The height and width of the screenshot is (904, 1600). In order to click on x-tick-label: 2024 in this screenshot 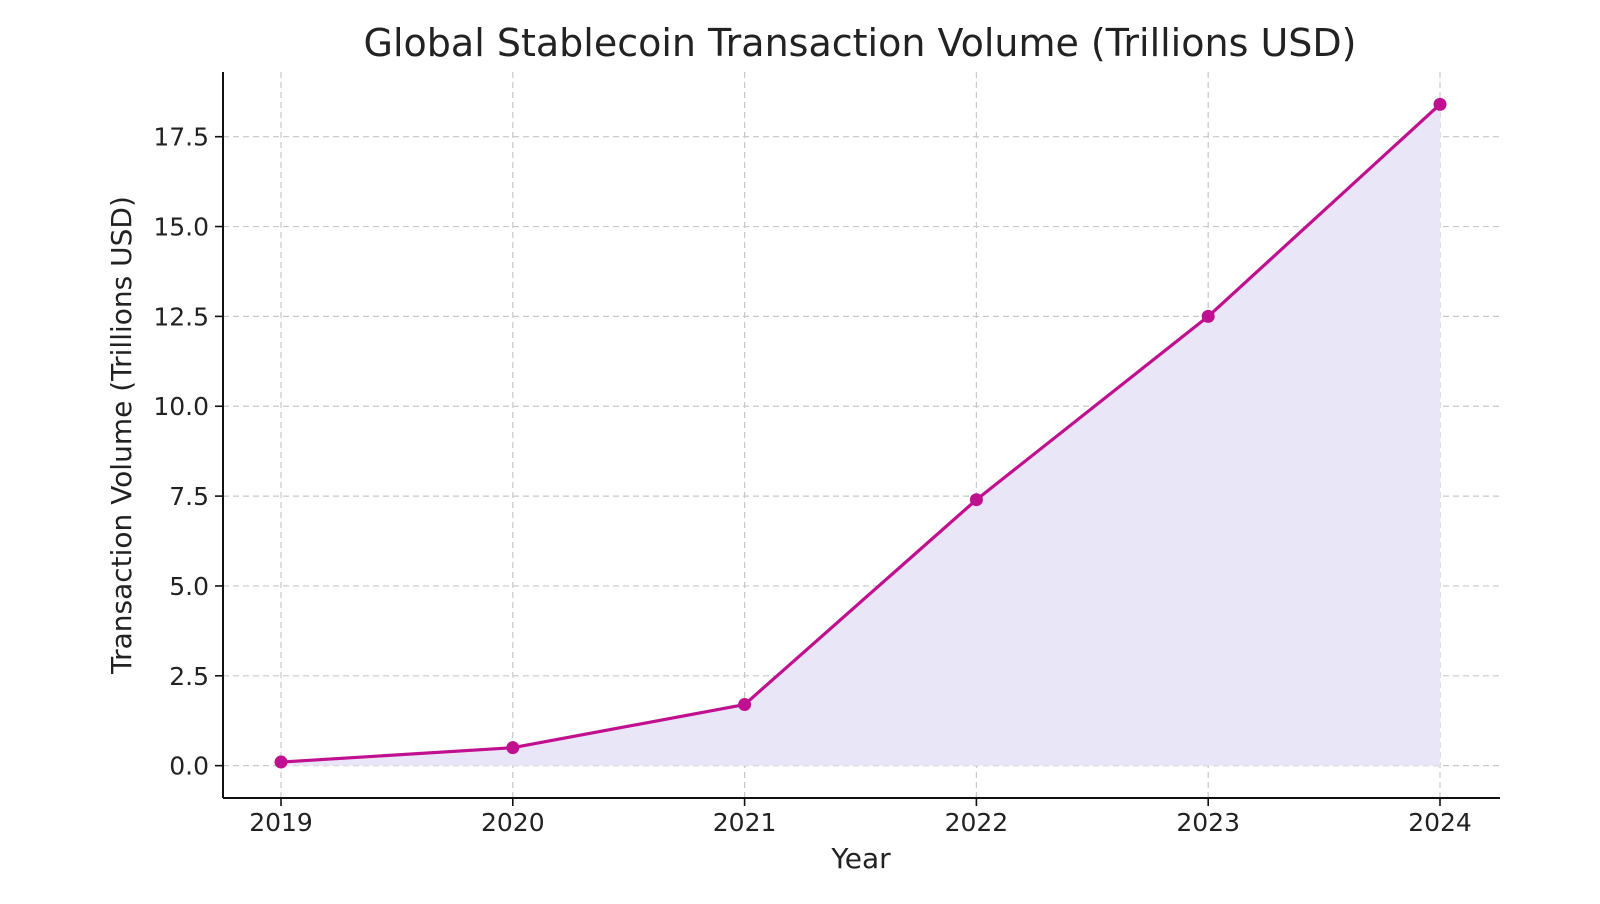, I will do `click(1440, 822)`.